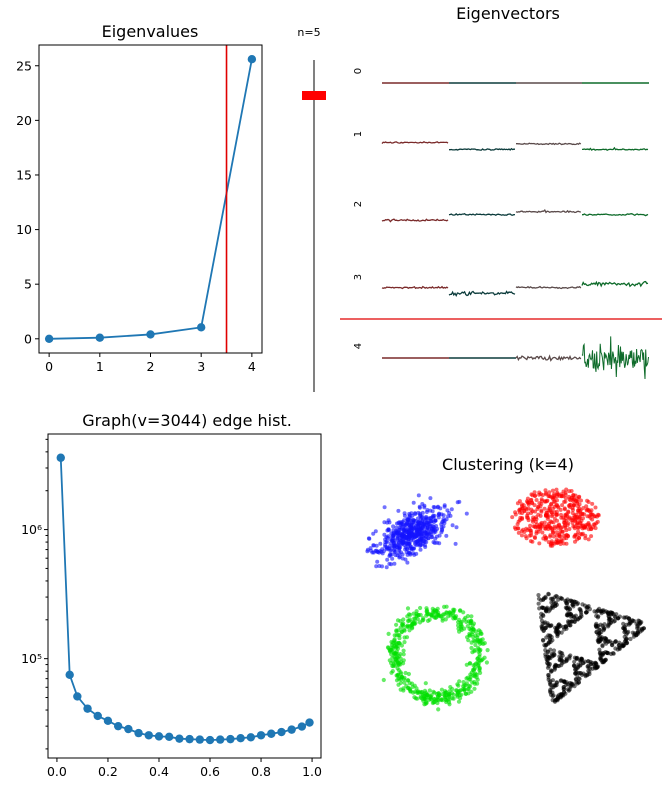 This screenshot has width=662, height=792. I want to click on x-tick-label: 0, so click(49, 366).